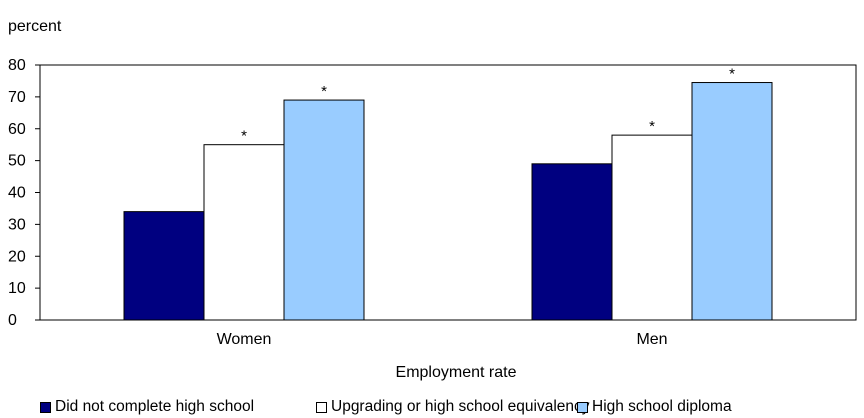 The height and width of the screenshot is (418, 864). I want to click on y-tick-label: 10, so click(17, 288).